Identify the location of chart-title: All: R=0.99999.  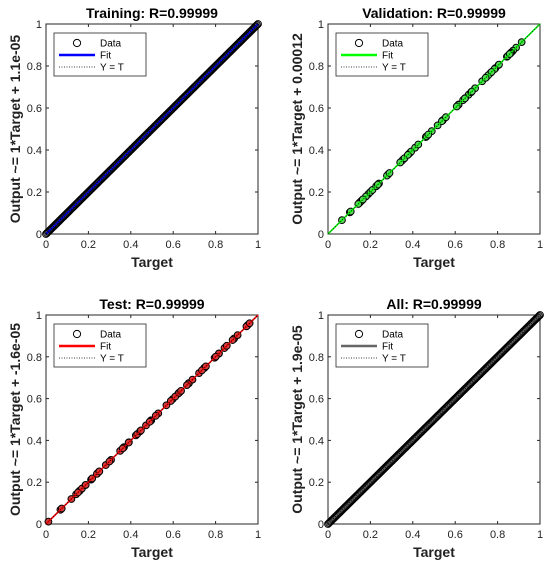
(434, 304).